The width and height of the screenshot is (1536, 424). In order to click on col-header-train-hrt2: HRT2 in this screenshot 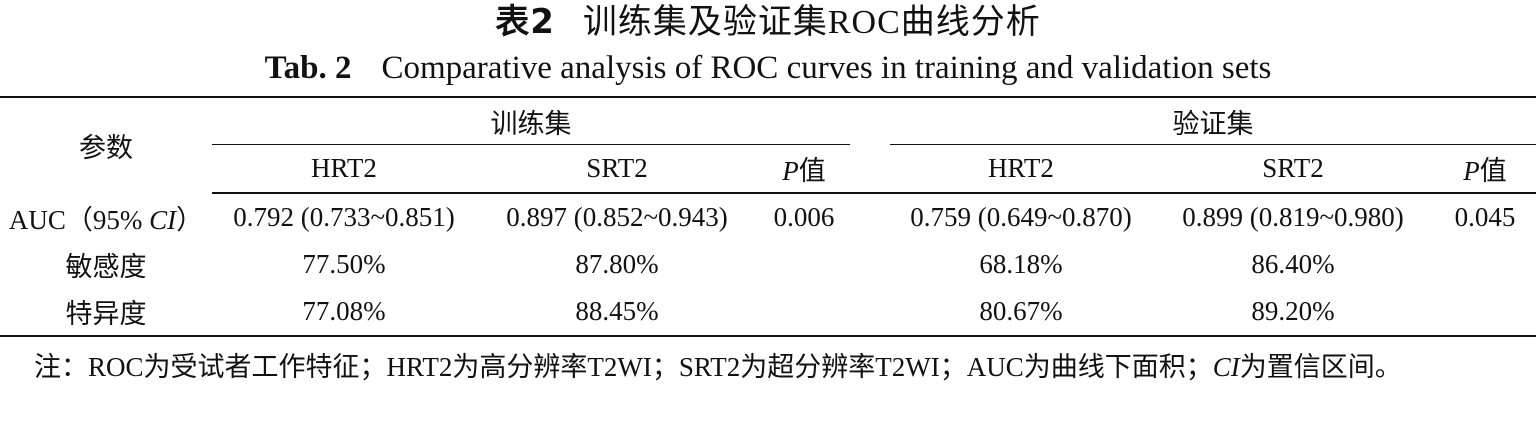, I will do `click(344, 169)`.